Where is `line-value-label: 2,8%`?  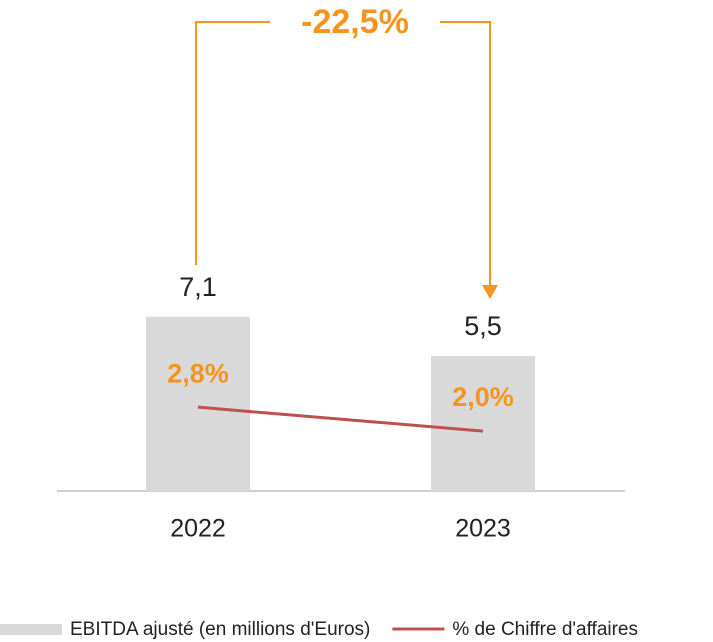 line-value-label: 2,8% is located at coordinates (198, 373).